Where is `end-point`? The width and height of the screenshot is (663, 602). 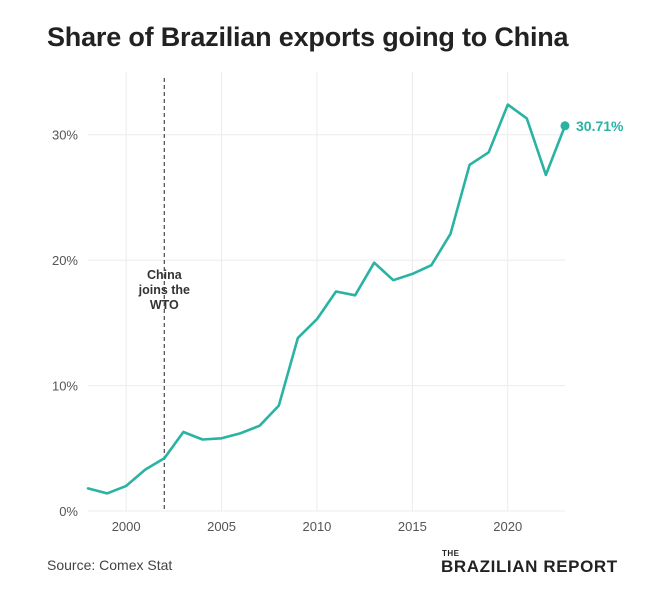
end-point is located at coordinates (565, 126).